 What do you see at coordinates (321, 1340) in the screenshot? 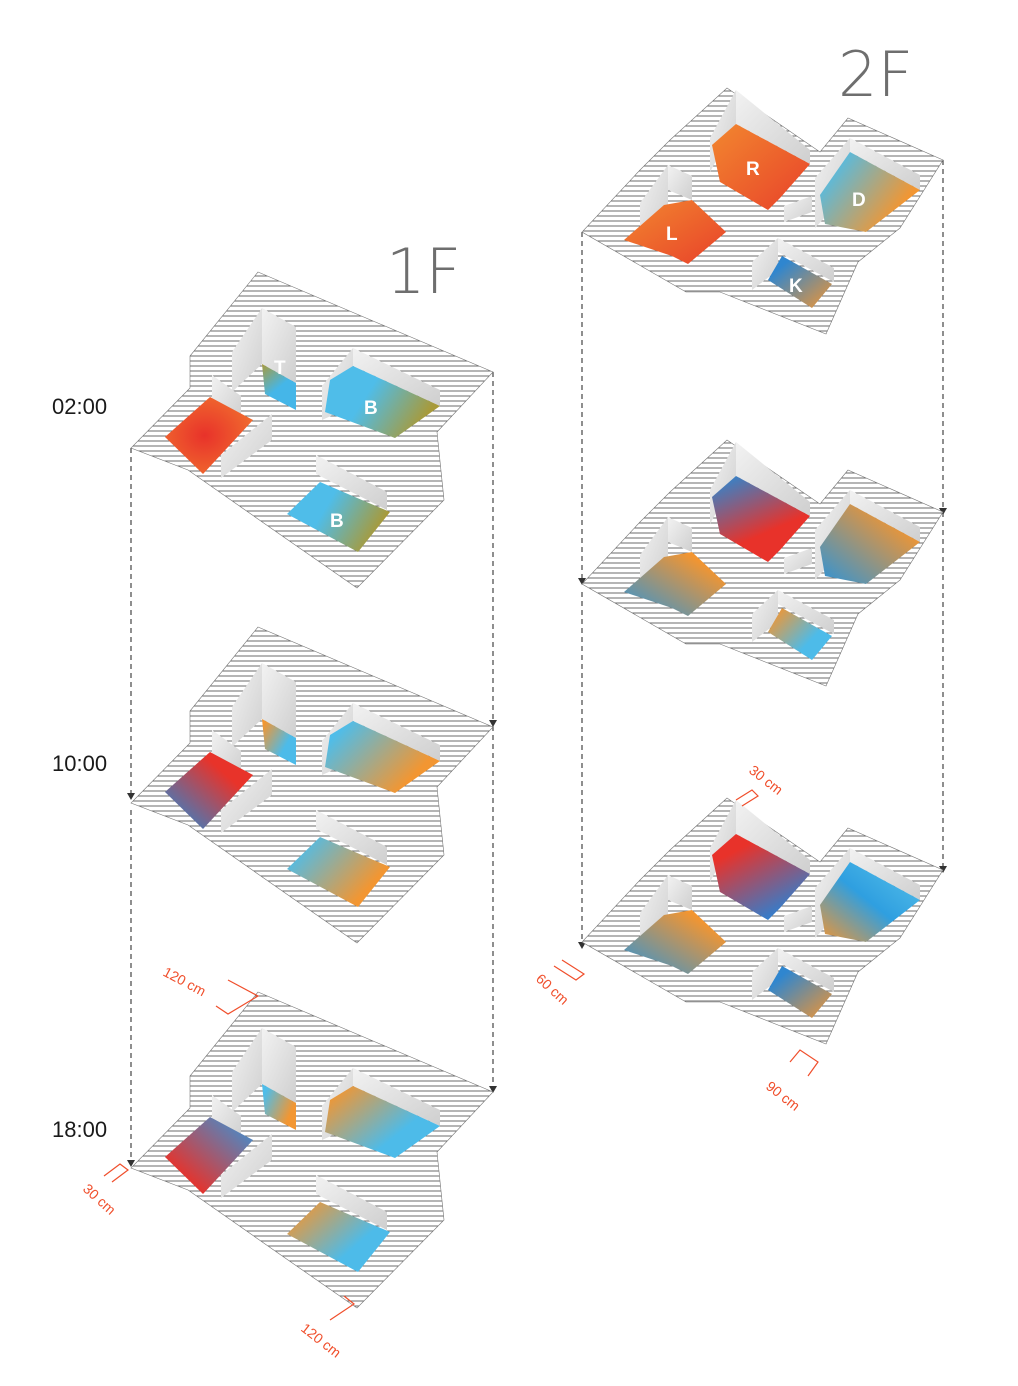
I see `dimension-label-1f-bottom: 120 cm` at bounding box center [321, 1340].